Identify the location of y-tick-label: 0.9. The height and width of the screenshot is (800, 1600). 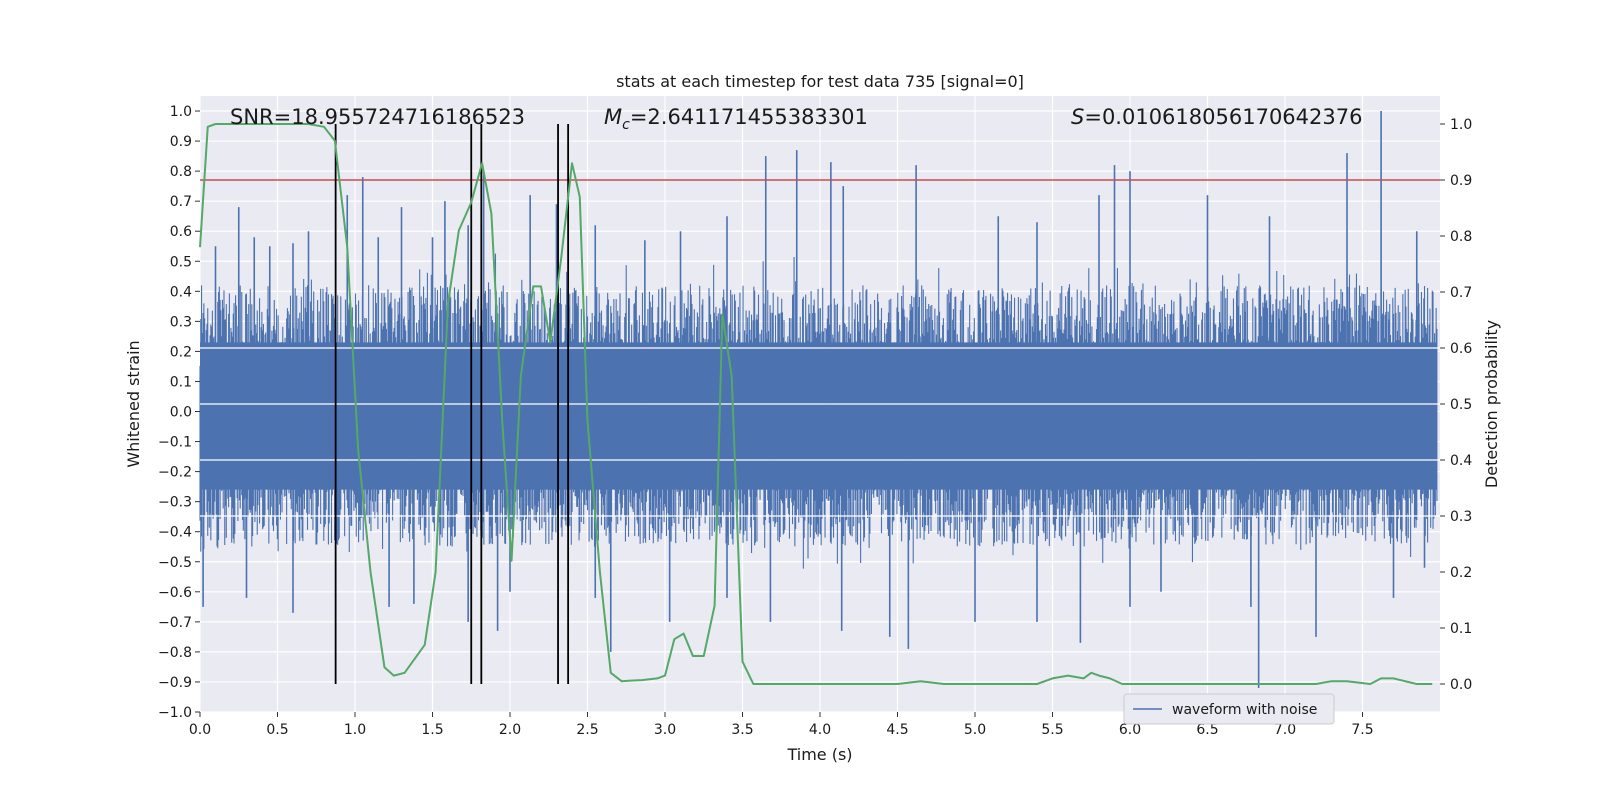
(181, 142).